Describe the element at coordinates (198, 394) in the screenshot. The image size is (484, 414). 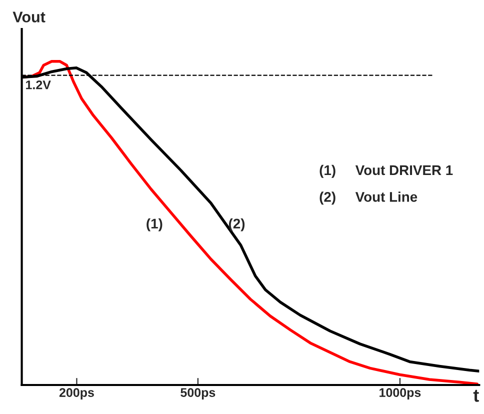
I see `x-tick-label: 500ps` at that location.